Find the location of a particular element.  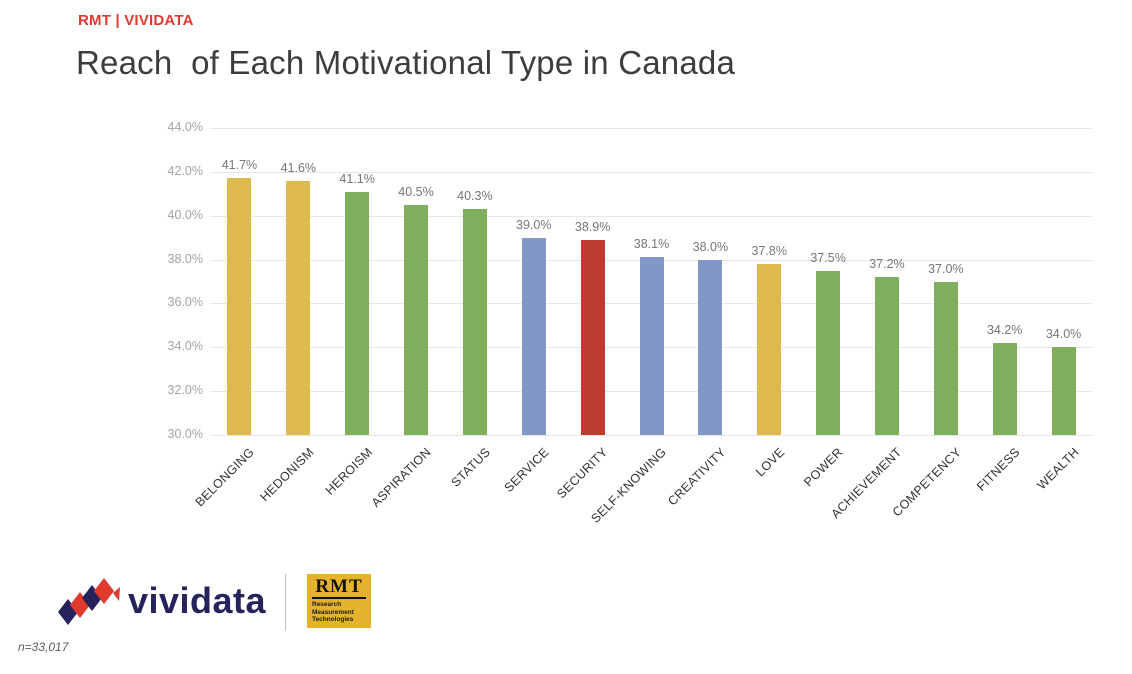

x-category-label: HEROISM is located at coordinates (349, 471).